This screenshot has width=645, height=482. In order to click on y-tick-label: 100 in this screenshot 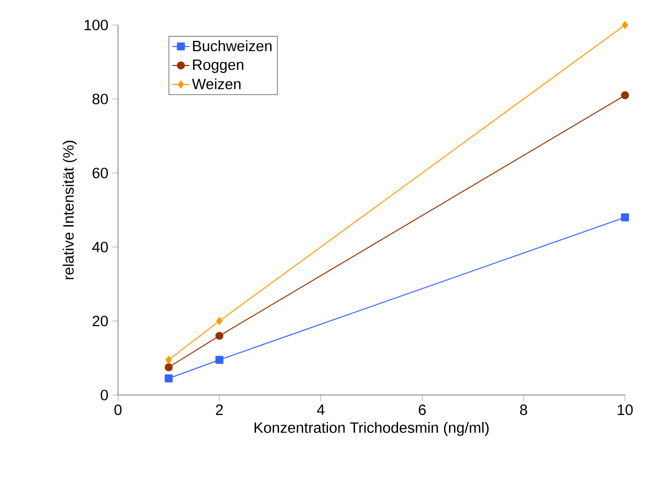, I will do `click(96, 25)`.